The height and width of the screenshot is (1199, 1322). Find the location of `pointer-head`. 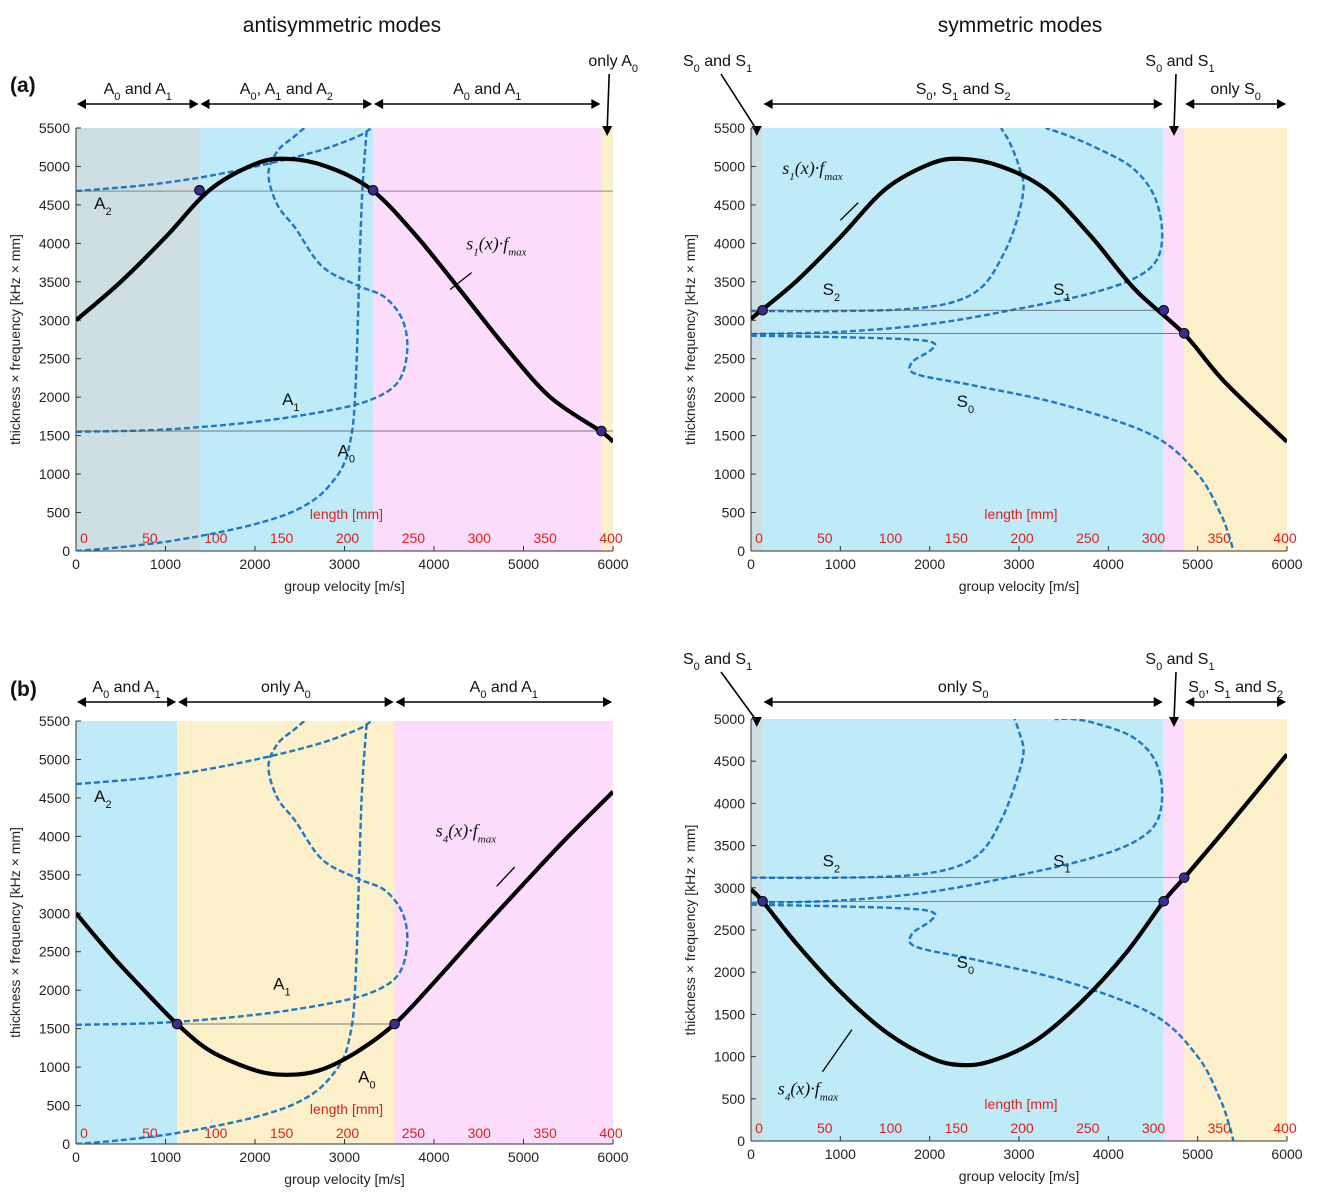

pointer-head is located at coordinates (1173, 131).